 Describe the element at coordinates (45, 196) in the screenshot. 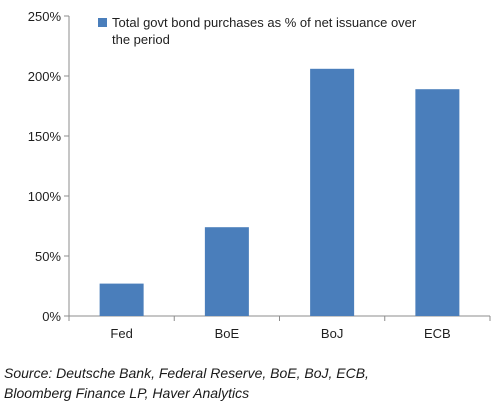

I see `y-tick-label: 100%` at that location.